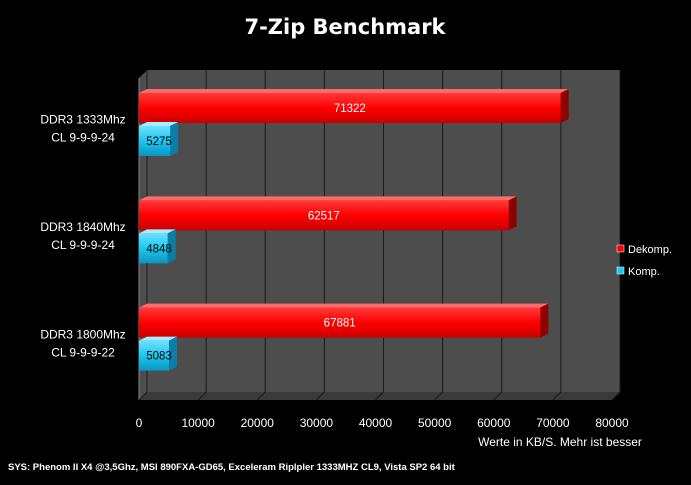  Describe the element at coordinates (560, 442) in the screenshot. I see `x-axis-label: Werte in KB/S. Mehr ist besser` at that location.